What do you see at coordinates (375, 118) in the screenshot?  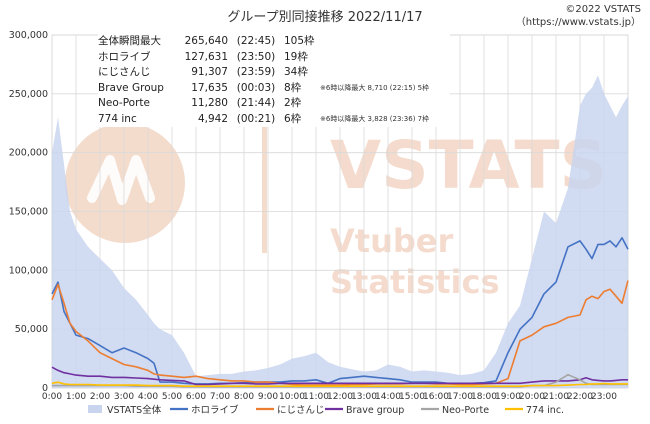 I see `stats-note: ※6時以降最大 3,828 (23:36) 7枠` at bounding box center [375, 118].